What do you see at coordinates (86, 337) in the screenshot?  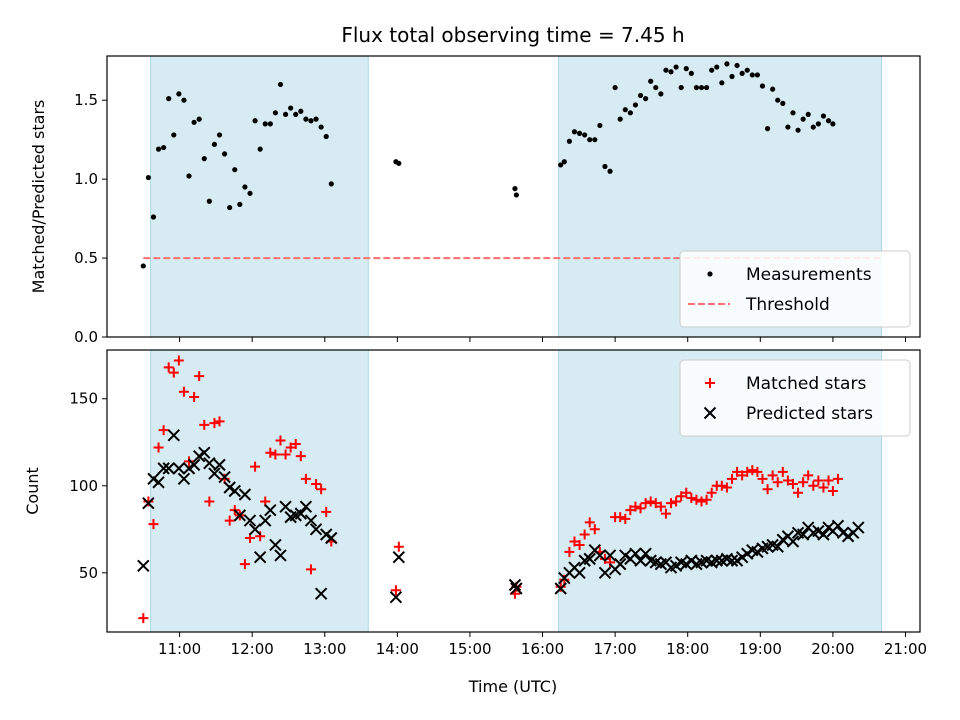 I see `y-tick-label: 0.0` at bounding box center [86, 337].